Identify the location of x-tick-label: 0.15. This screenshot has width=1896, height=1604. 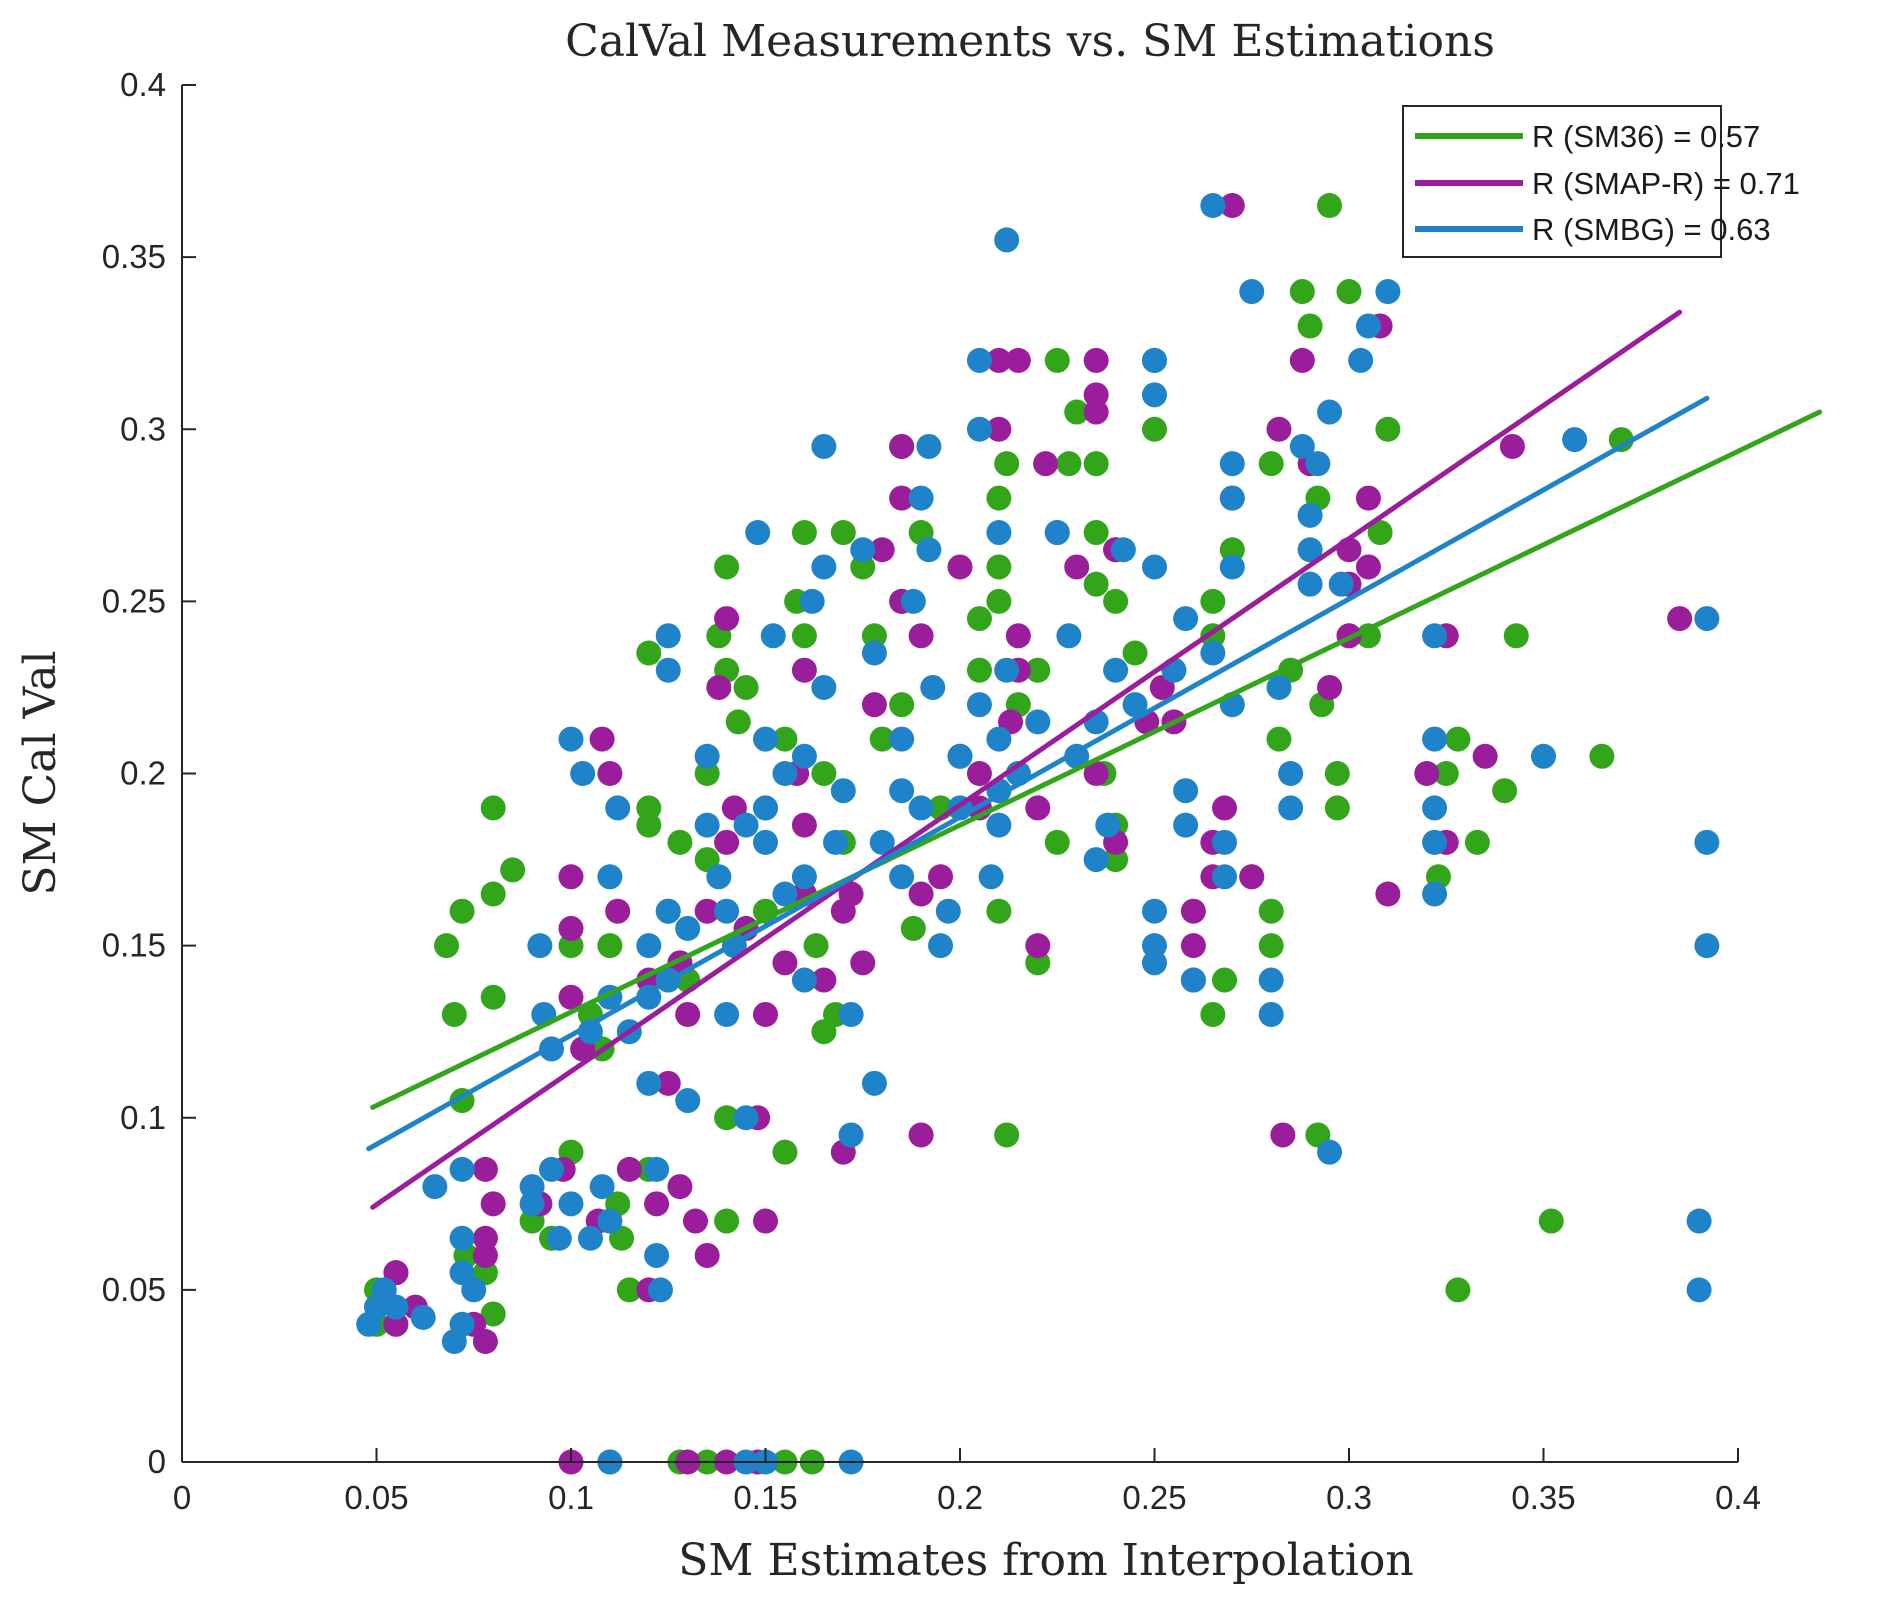
(765, 1497).